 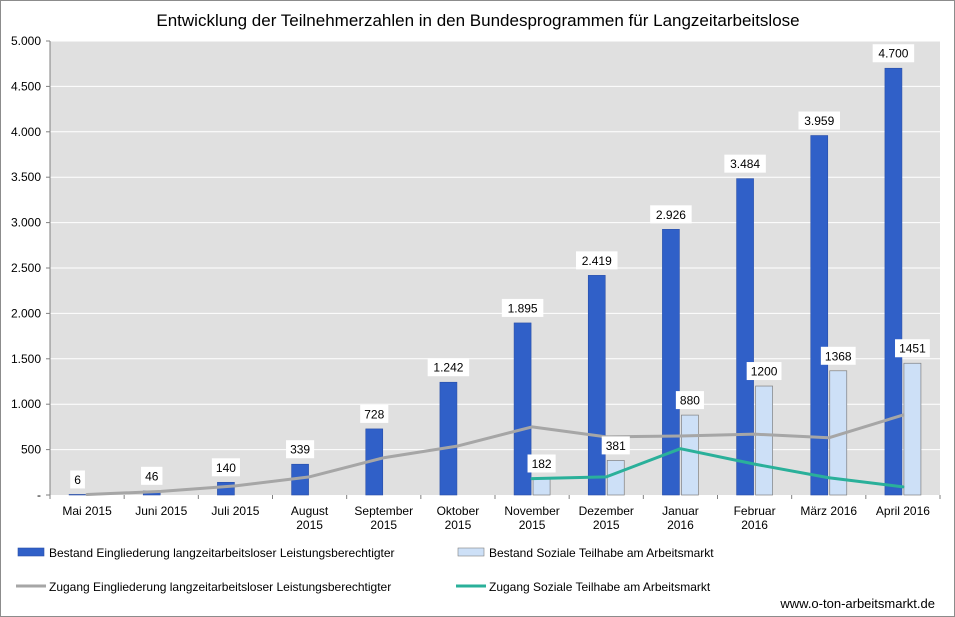 What do you see at coordinates (495, 455) in the screenshot?
I see `line-zugang-eingliederung` at bounding box center [495, 455].